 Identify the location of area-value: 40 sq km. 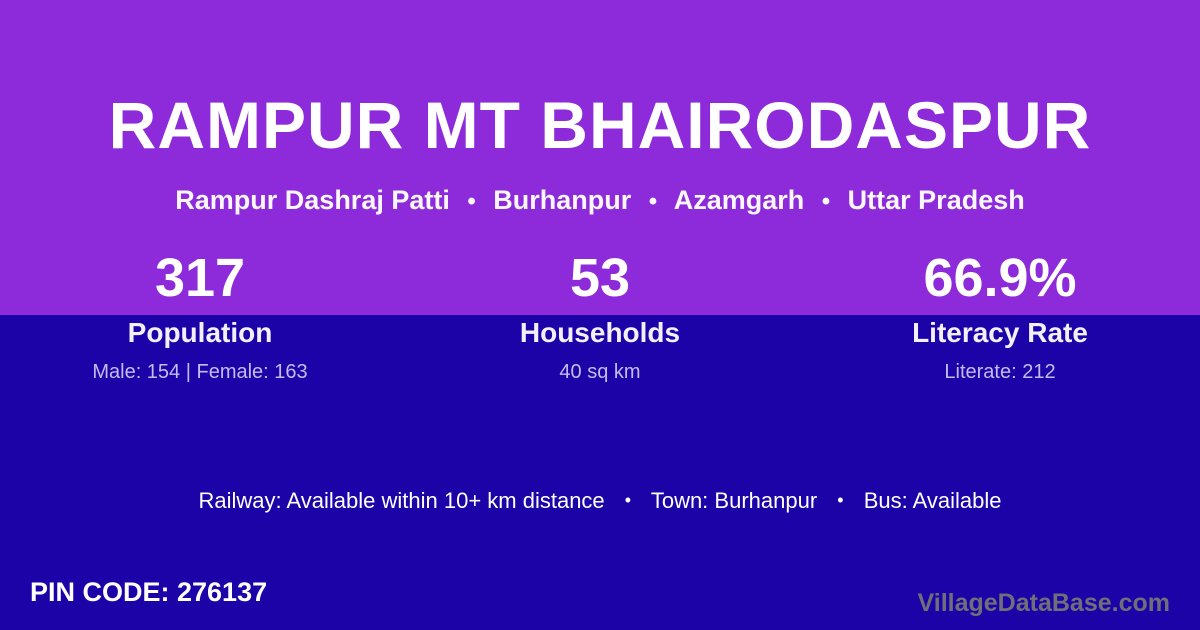
(600, 372).